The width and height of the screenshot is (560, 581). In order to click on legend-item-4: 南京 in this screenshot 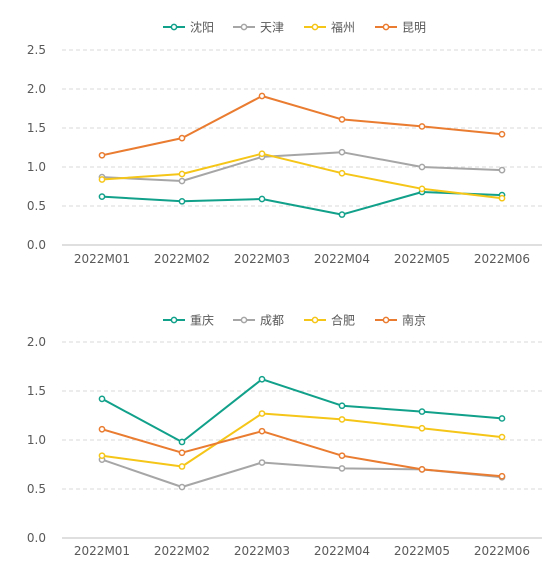, I will do `click(400, 320)`.